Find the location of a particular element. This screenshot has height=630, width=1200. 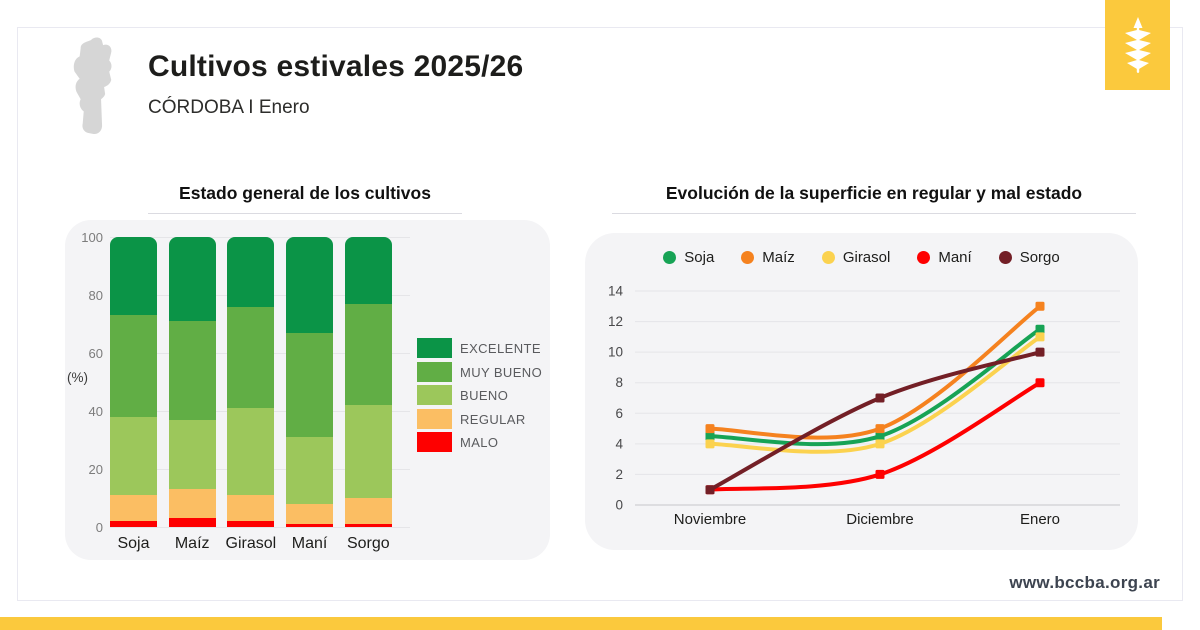

y-tick-label: 100 is located at coordinates (92, 237).